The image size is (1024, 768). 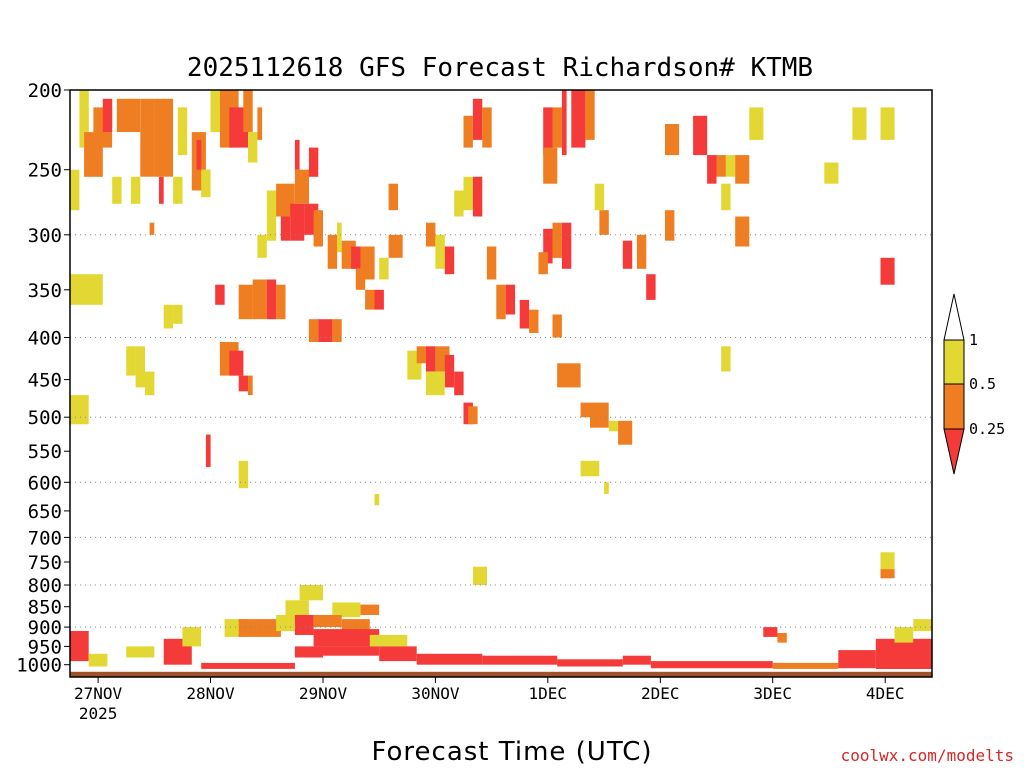 What do you see at coordinates (501, 674) in the screenshot?
I see `ground-layer` at bounding box center [501, 674].